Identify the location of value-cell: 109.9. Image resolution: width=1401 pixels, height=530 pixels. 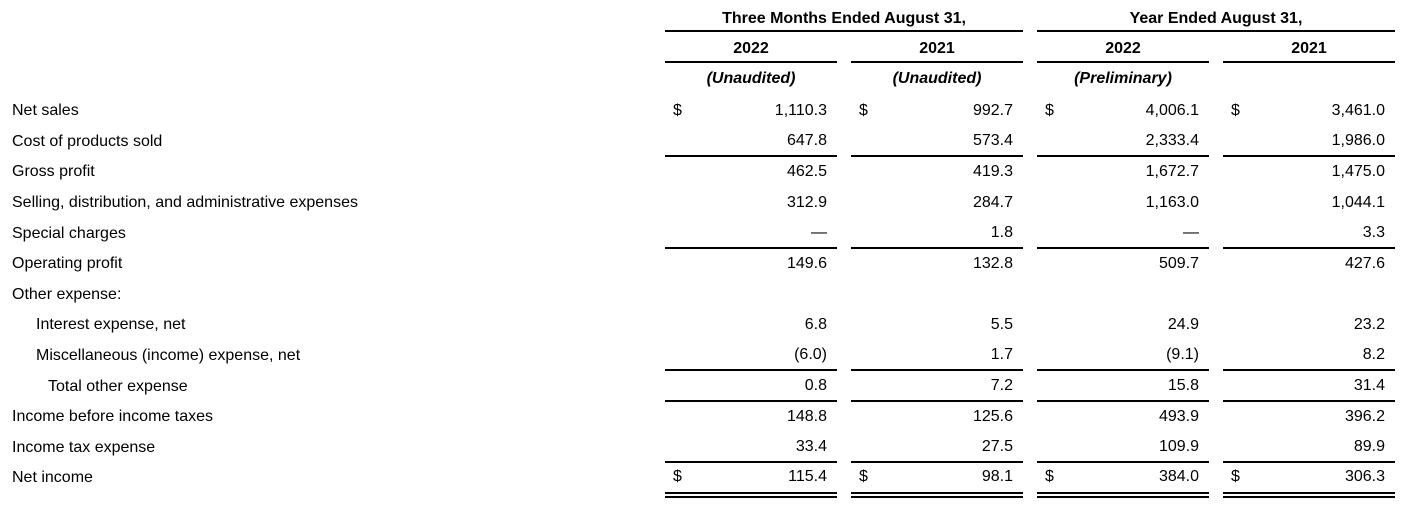
(1123, 448).